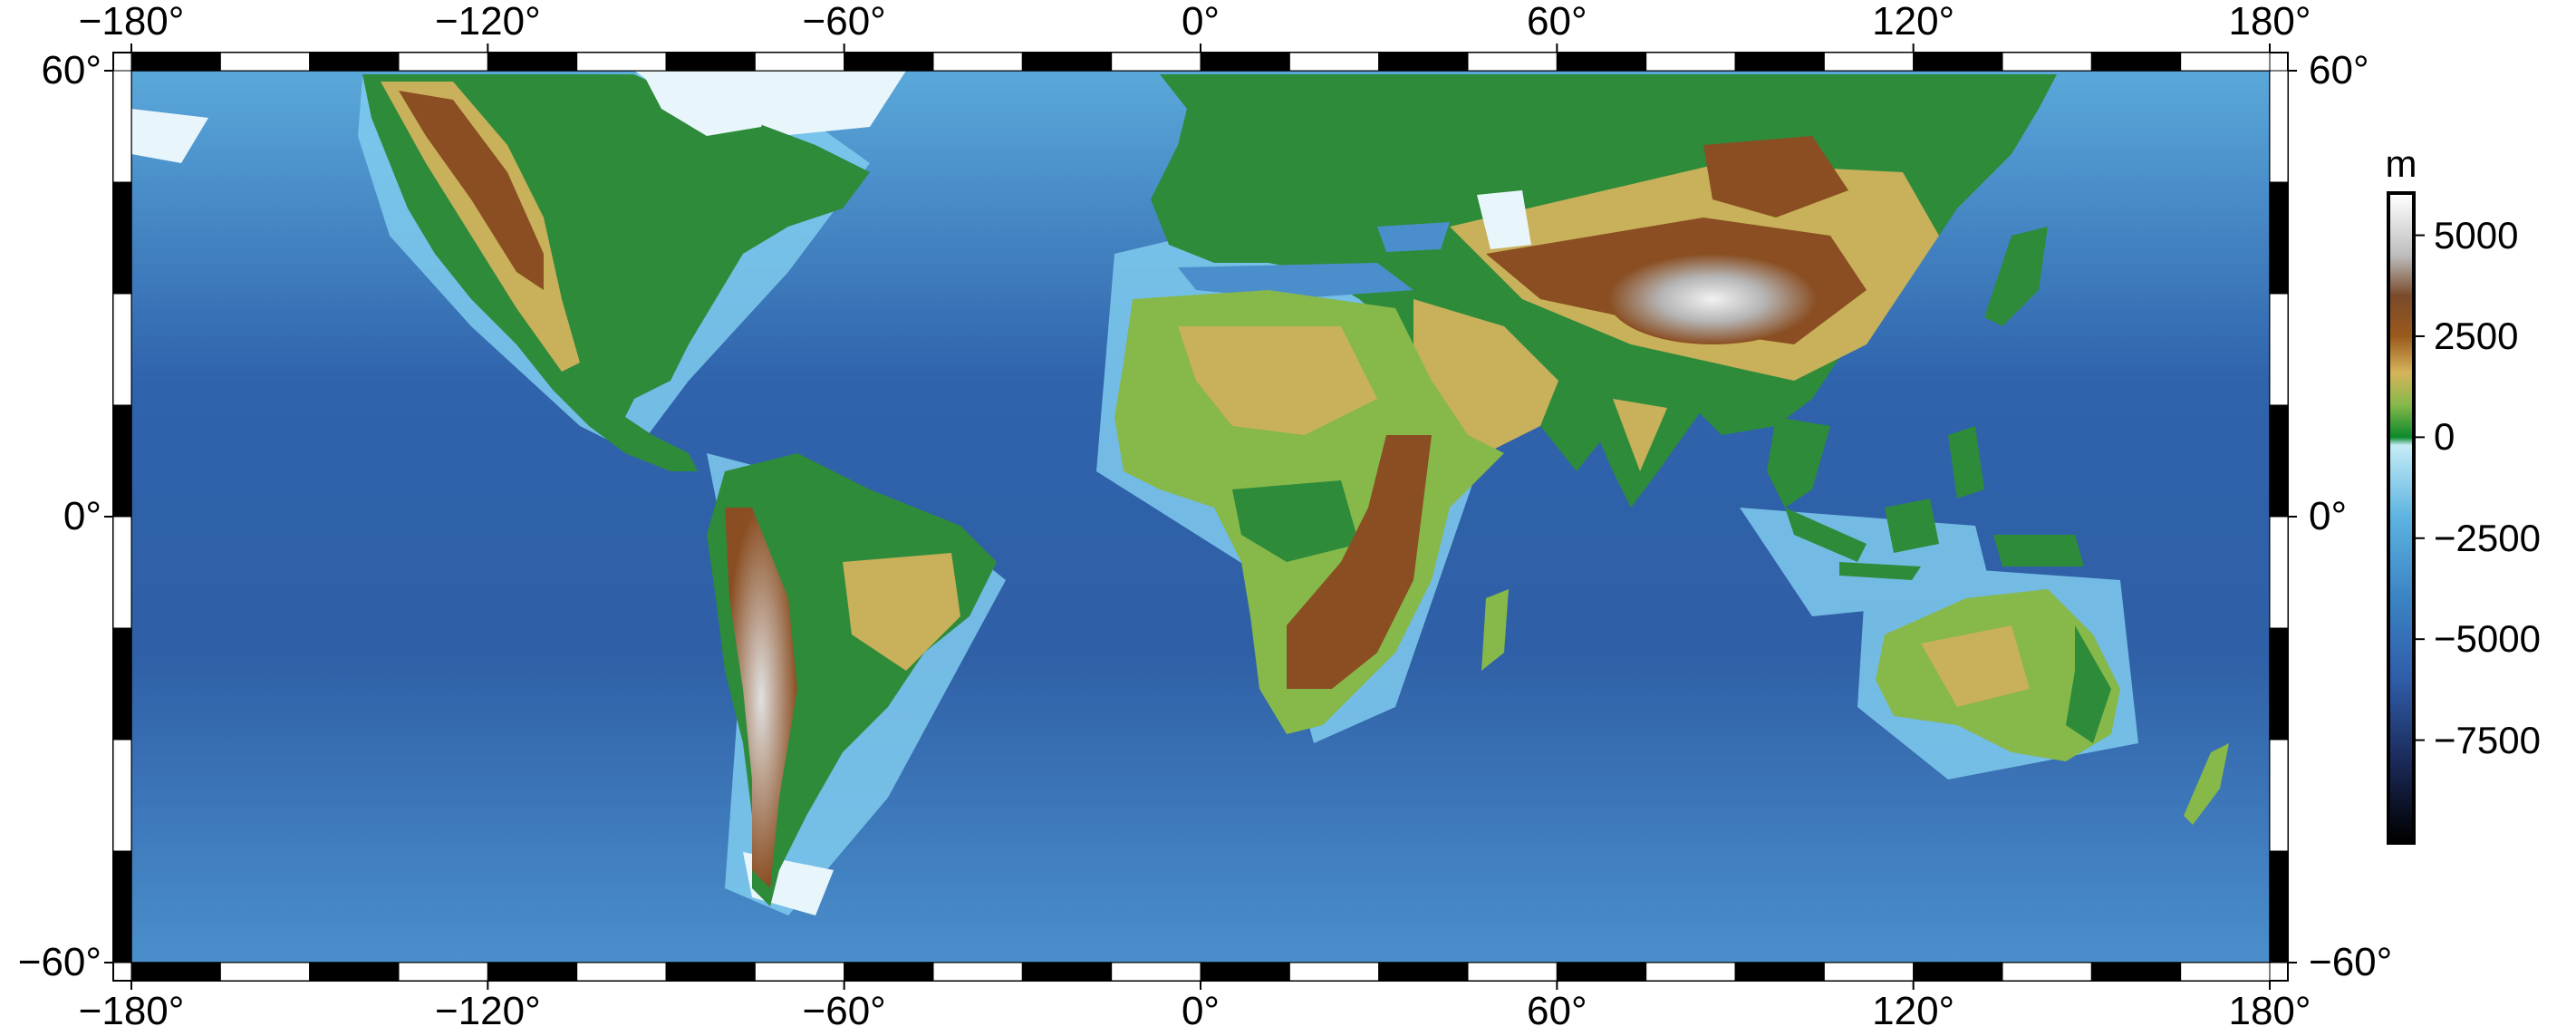 The image size is (2576, 1036). What do you see at coordinates (1775, 177) in the screenshot?
I see `mongolian-ranges` at bounding box center [1775, 177].